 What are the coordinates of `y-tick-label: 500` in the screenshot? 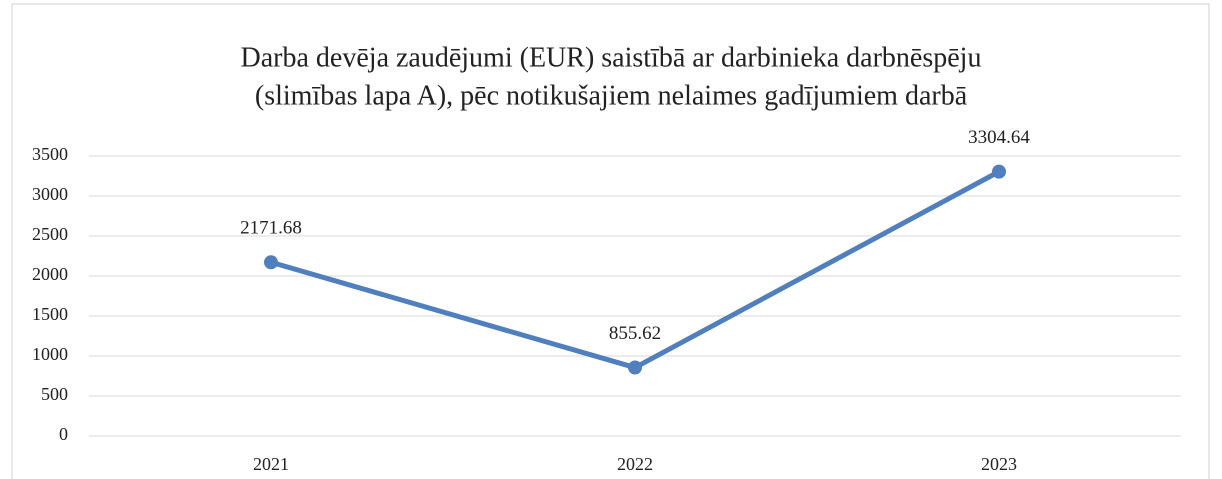 It's located at (54, 394).